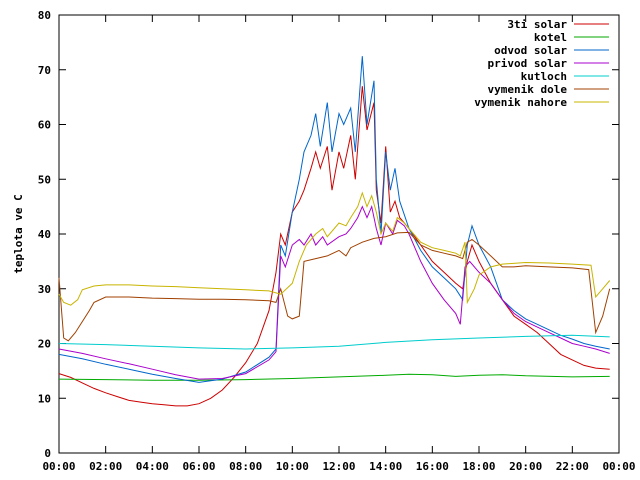  Describe the element at coordinates (528, 89) in the screenshot. I see `legend-label: vymenik dole` at that location.